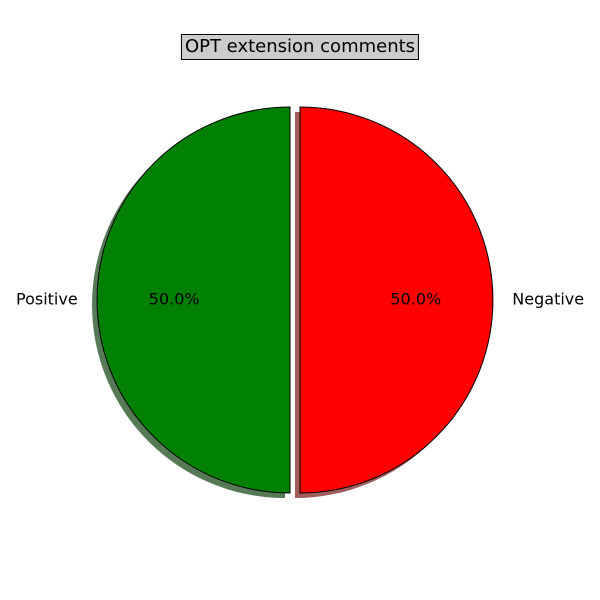 The image size is (600, 600). What do you see at coordinates (47, 299) in the screenshot?
I see `slice-label-positive: Positive` at bounding box center [47, 299].